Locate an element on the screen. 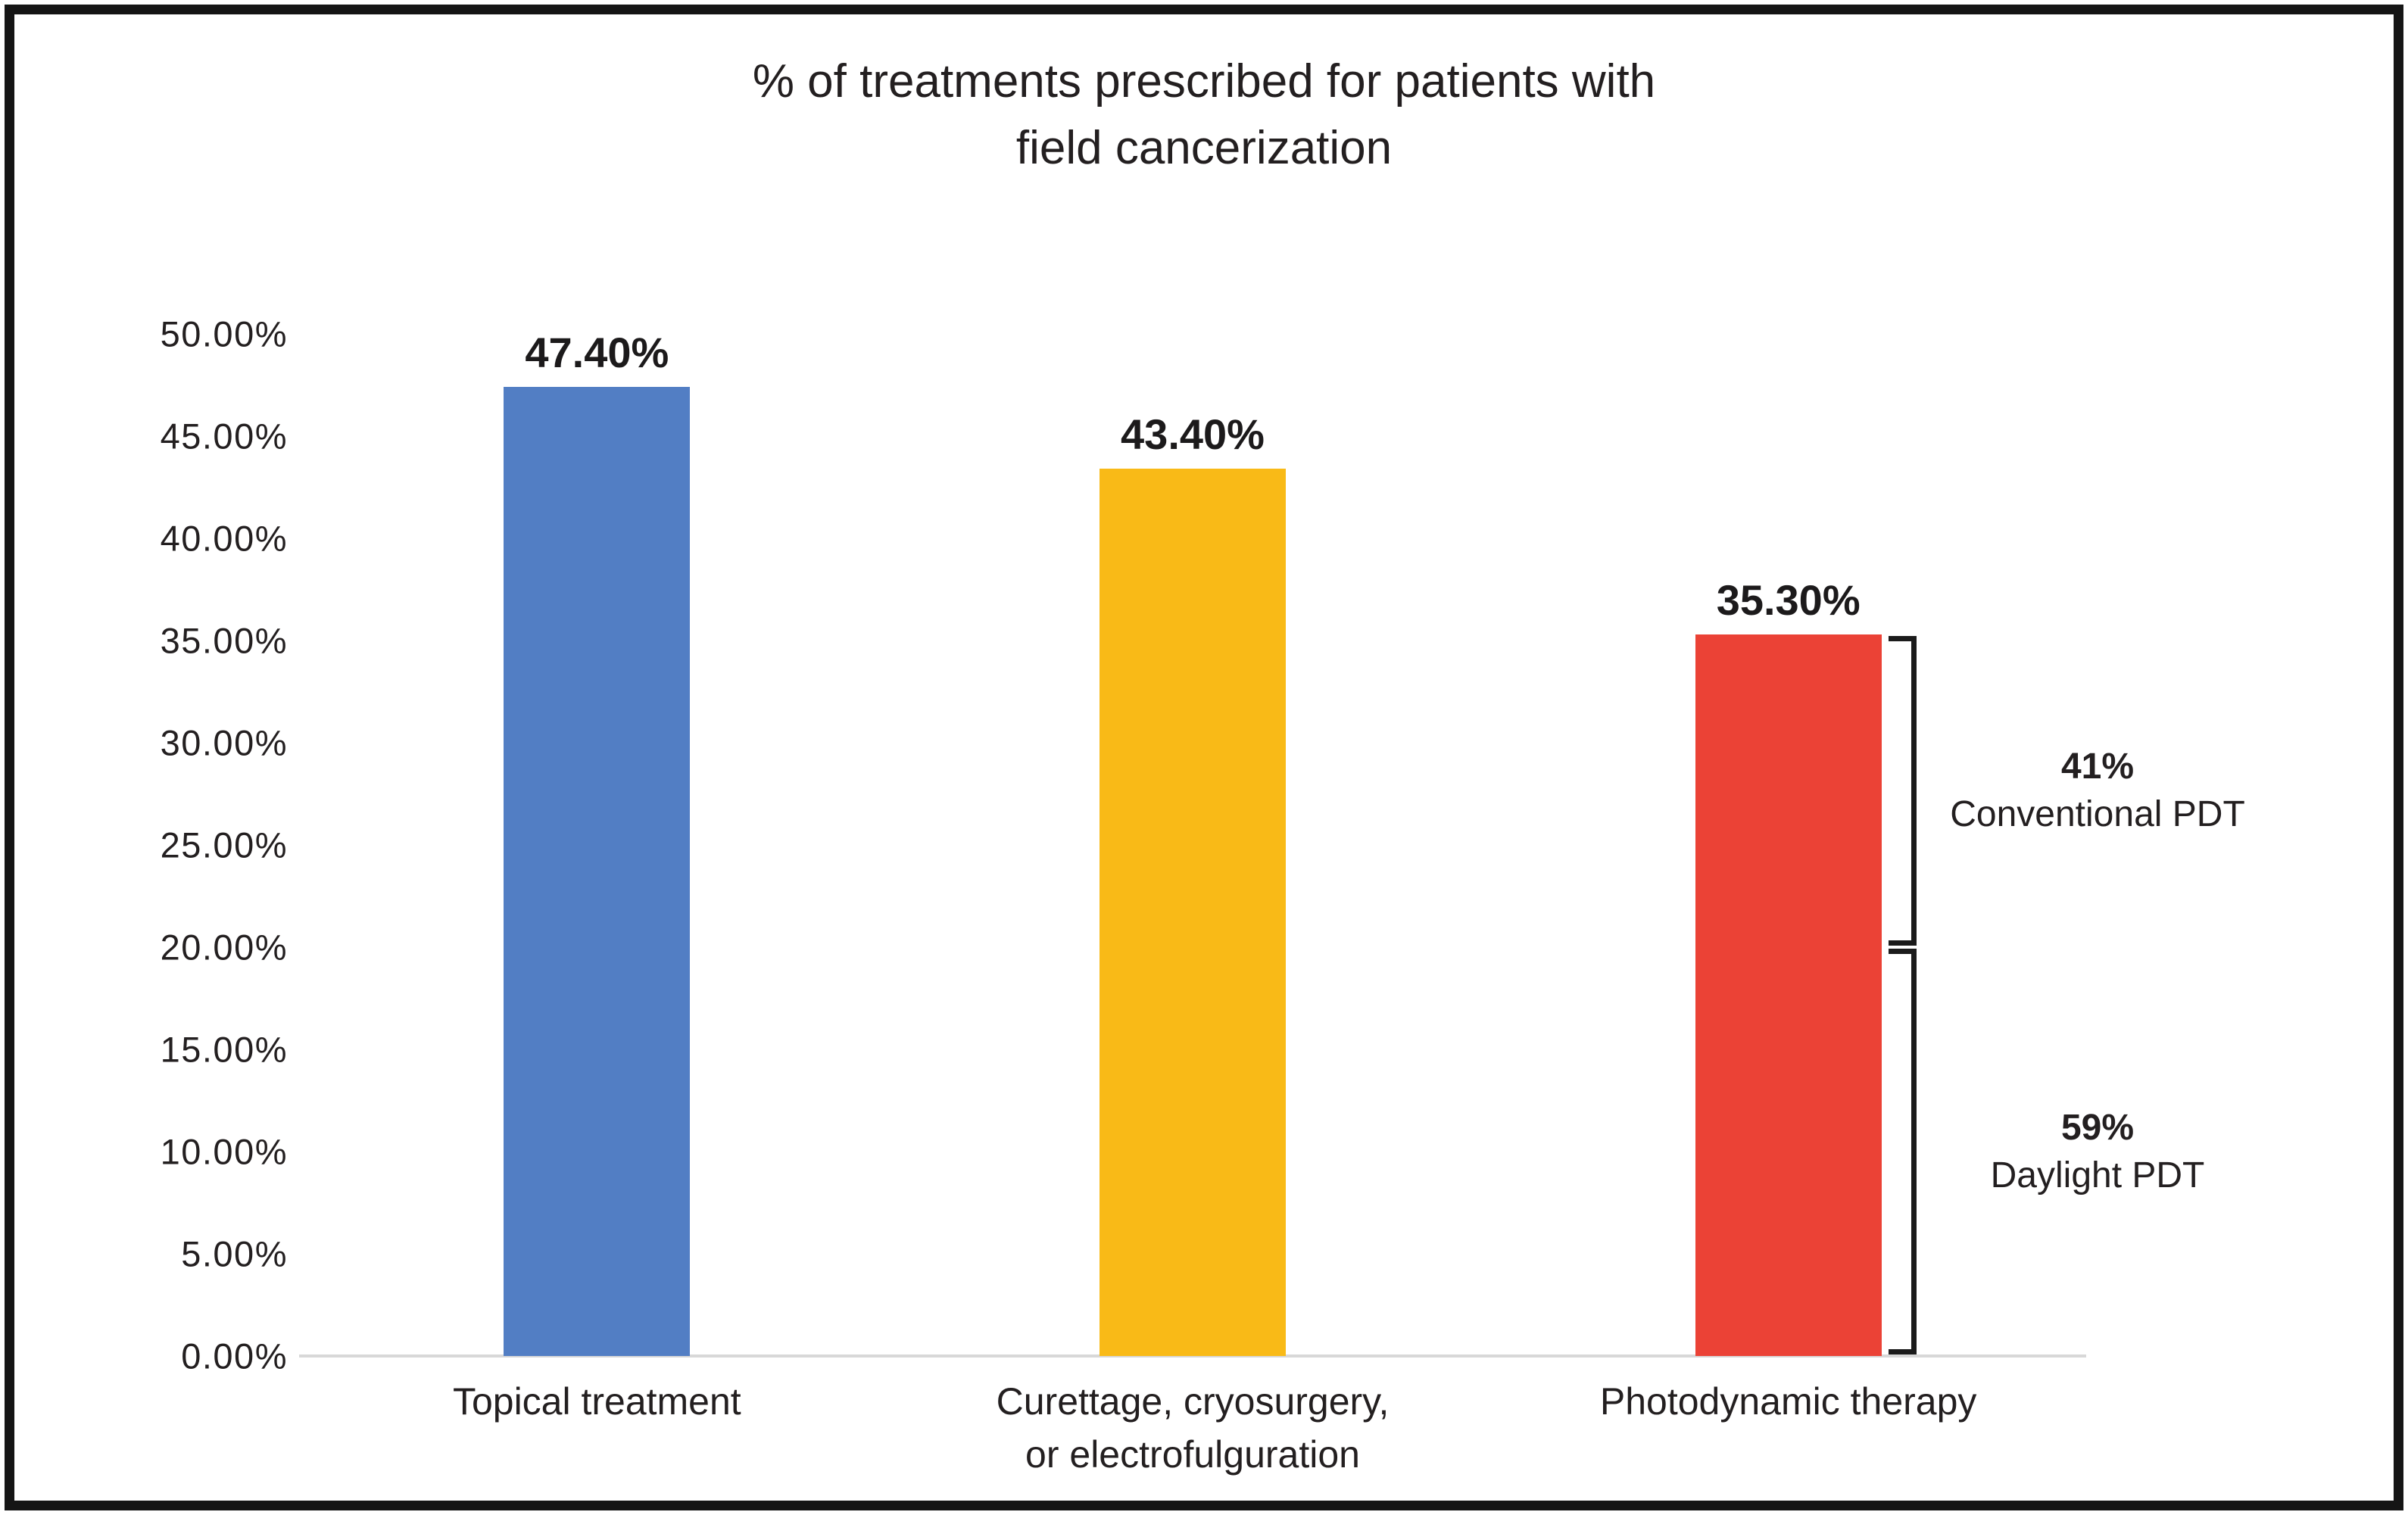 This screenshot has width=2408, height=1515. bar-value-label: 43.40% is located at coordinates (1193, 434).